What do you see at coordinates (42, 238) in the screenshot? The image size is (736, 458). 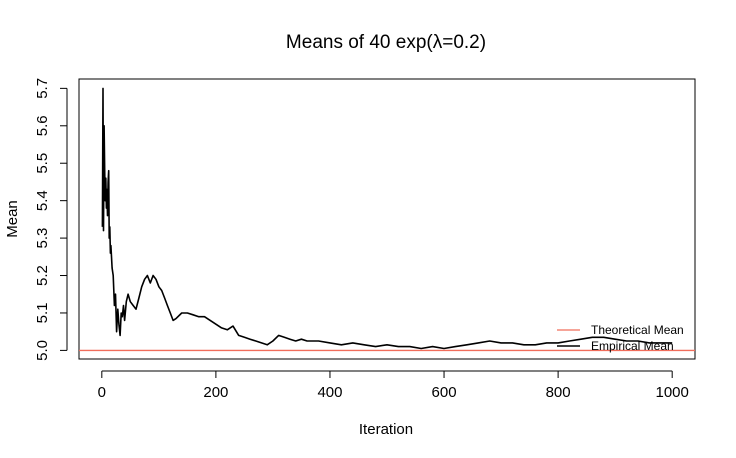 I see `y-tick-label: 5.3` at bounding box center [42, 238].